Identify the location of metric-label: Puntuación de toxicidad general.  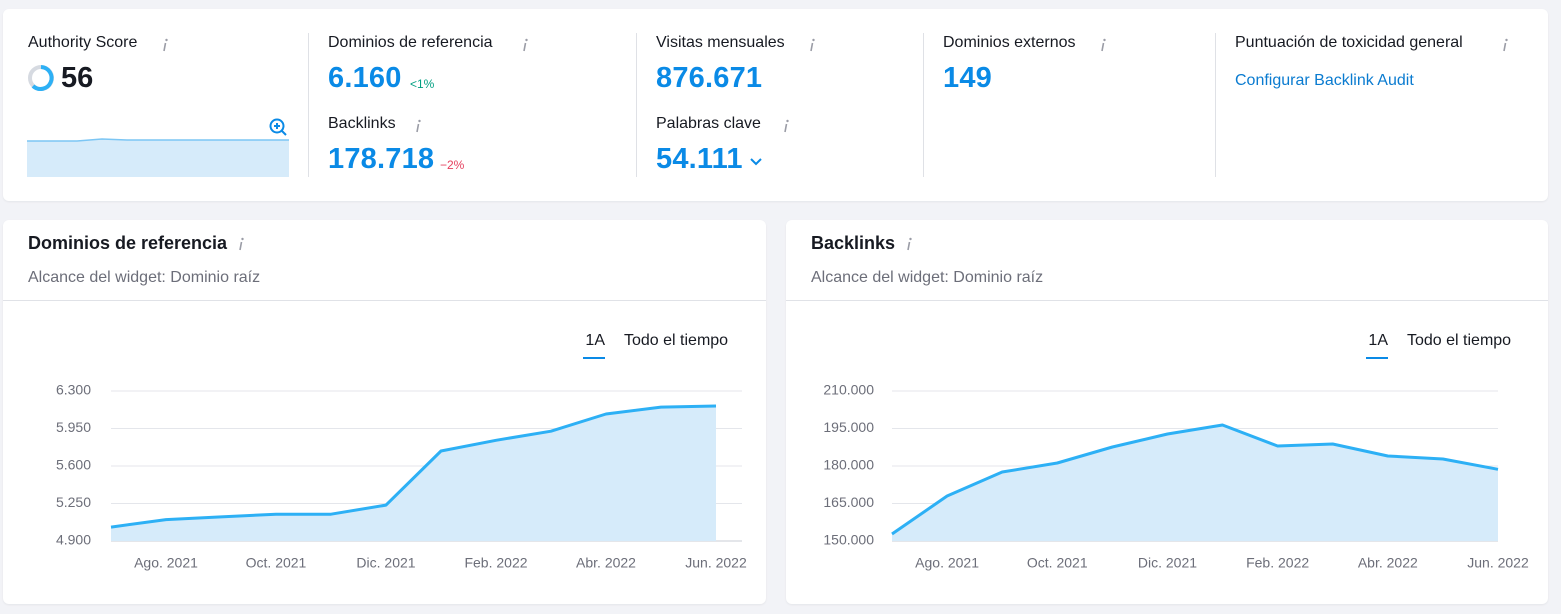
(1349, 42).